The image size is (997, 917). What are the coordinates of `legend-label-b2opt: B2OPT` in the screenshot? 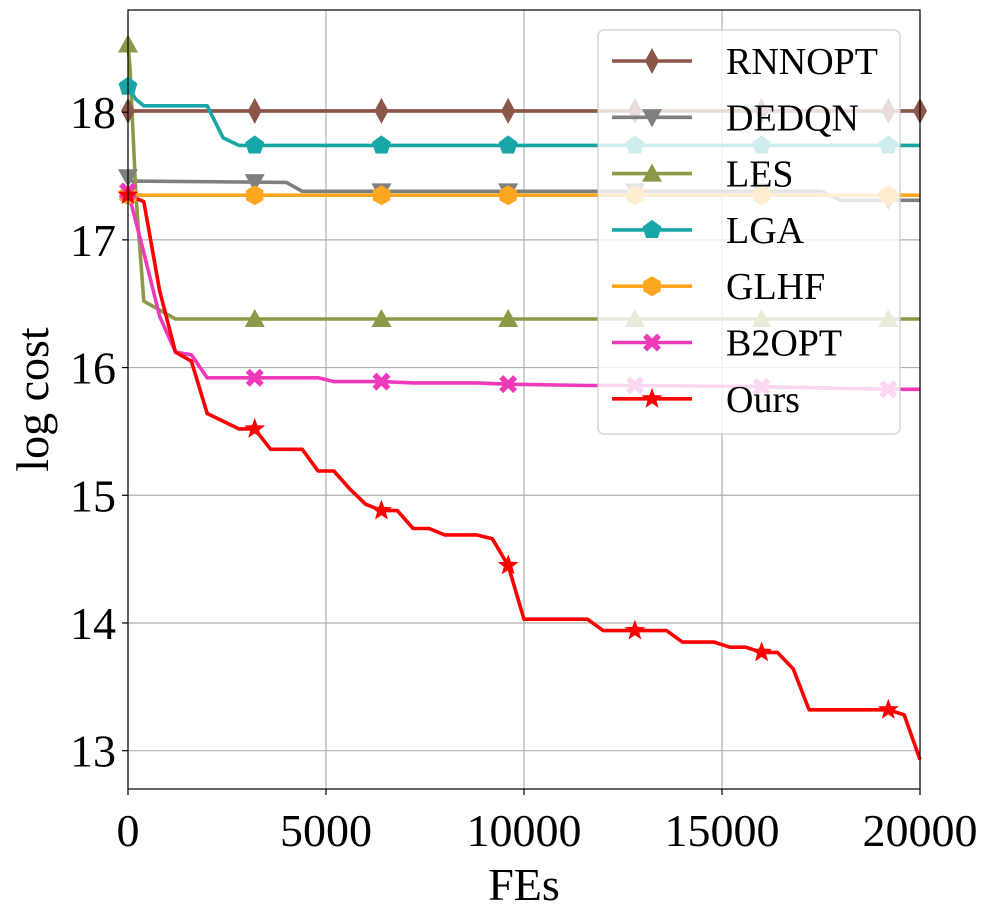 It's located at (784, 344).